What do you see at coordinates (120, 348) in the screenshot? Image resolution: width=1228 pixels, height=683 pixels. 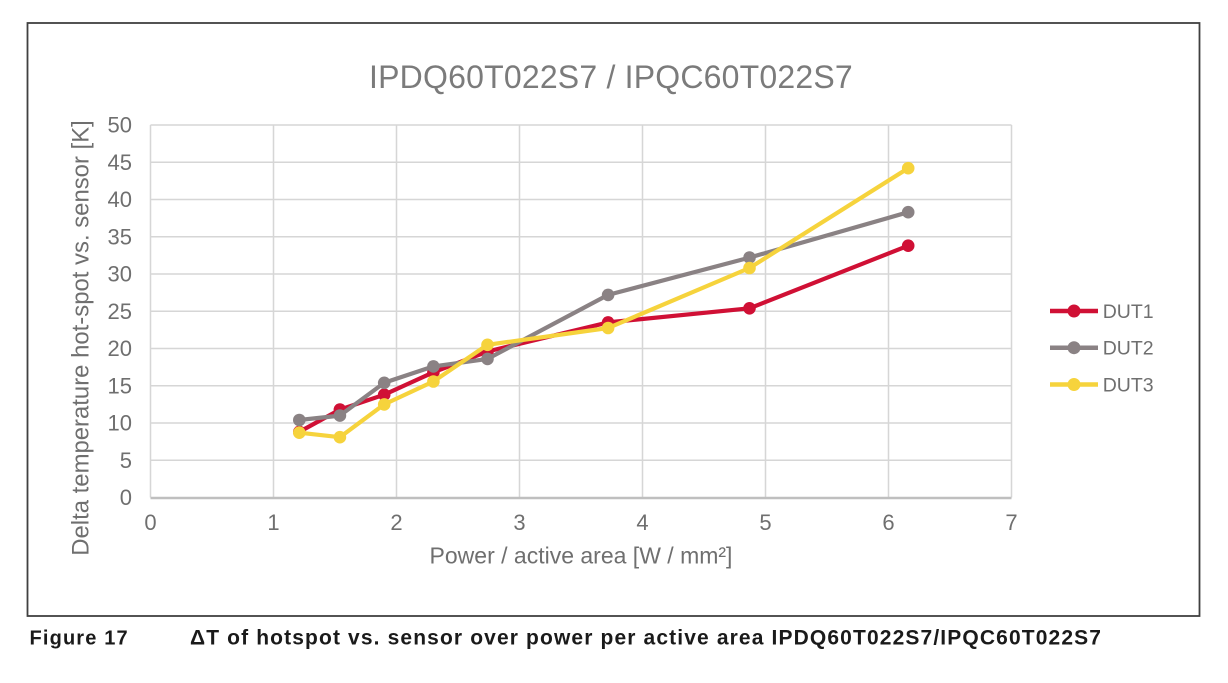 I see `svg-text: 20` at bounding box center [120, 348].